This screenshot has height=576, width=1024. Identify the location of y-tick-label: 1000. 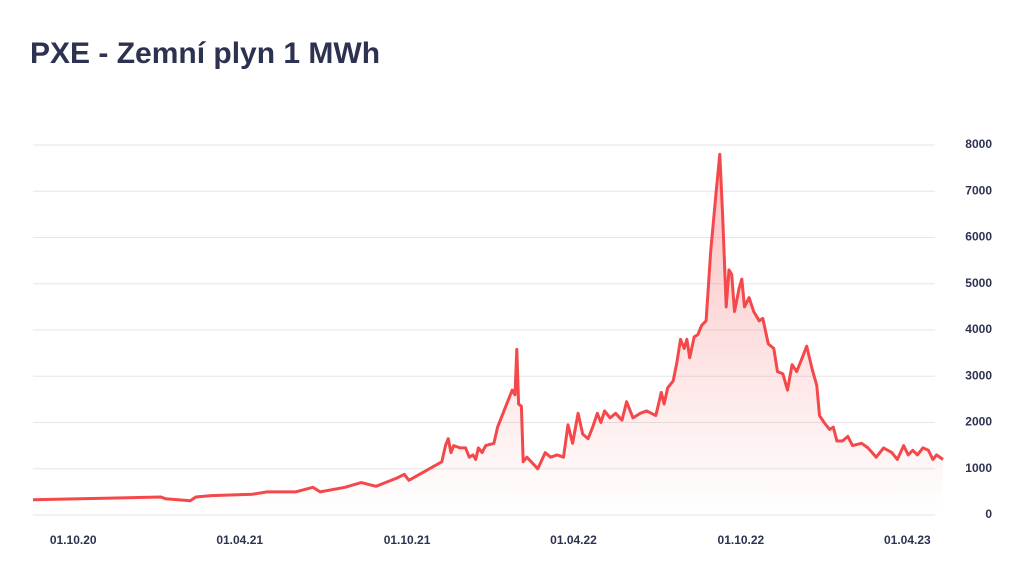
(978, 468).